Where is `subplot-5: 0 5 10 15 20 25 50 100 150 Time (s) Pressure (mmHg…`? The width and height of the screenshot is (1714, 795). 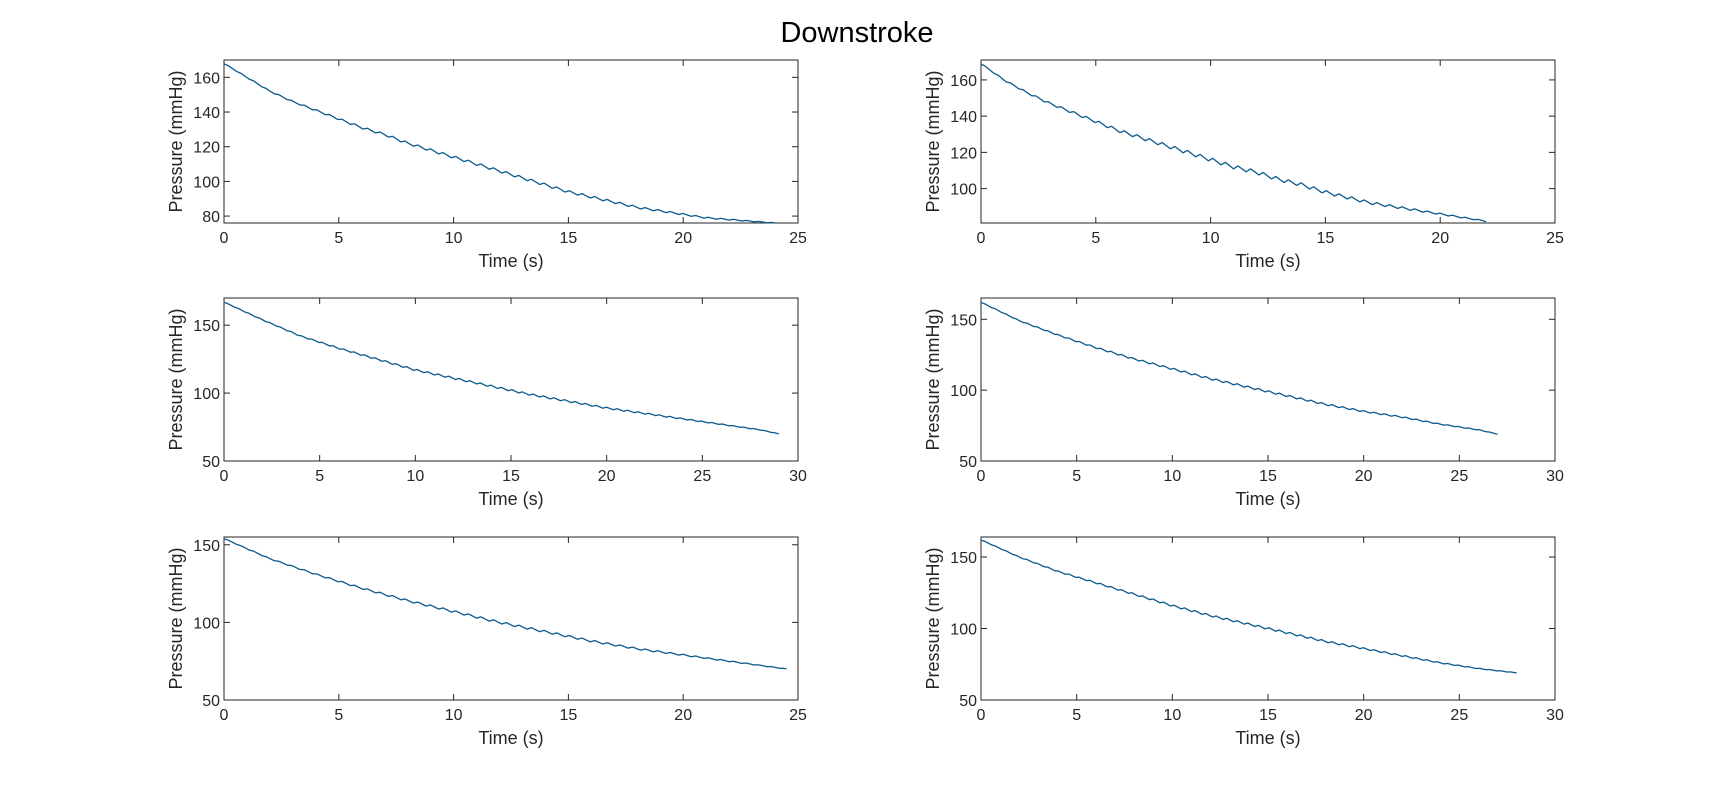
subplot-5: 0 5 10 15 20 25 50 100 150 Time (s) Pressure (mmHg… is located at coordinates (486, 642).